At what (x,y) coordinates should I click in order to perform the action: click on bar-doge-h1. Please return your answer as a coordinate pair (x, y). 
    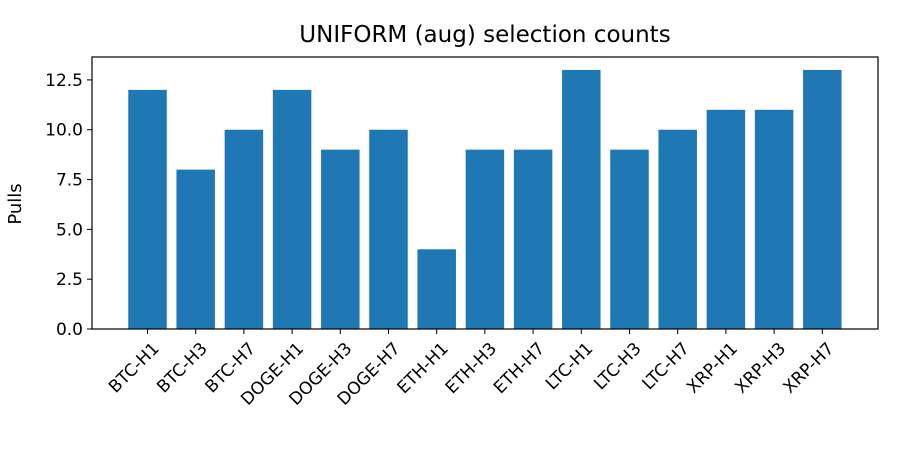
    Looking at the image, I should click on (292, 209).